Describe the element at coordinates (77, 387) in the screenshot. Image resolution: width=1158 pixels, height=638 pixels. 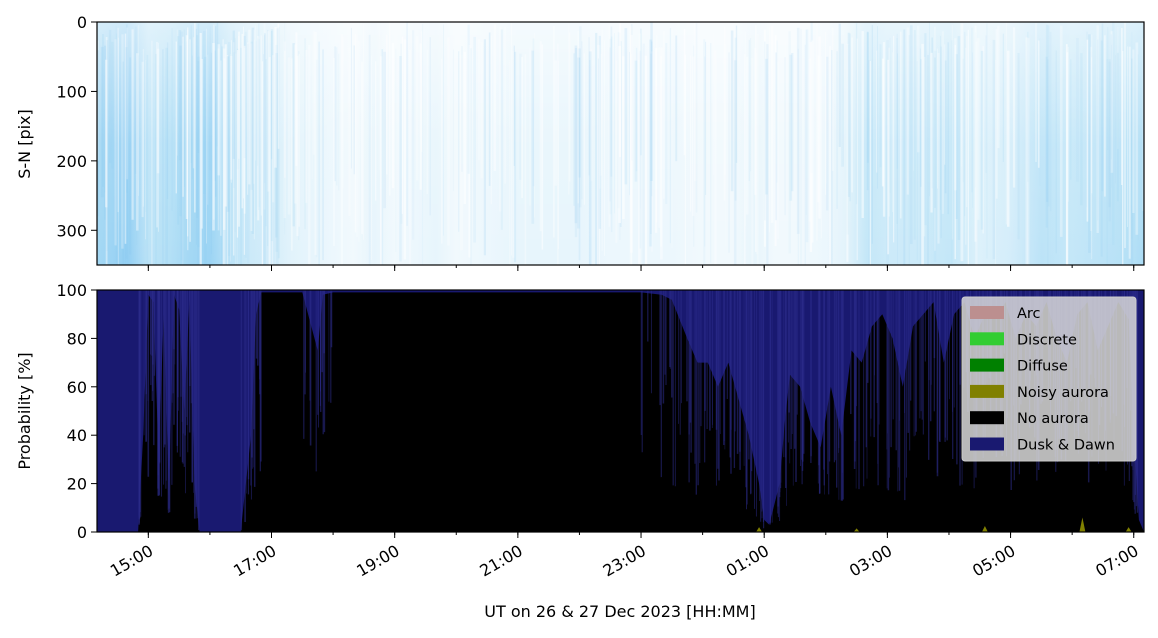
I see `bottom-y-tick-label: 60` at that location.